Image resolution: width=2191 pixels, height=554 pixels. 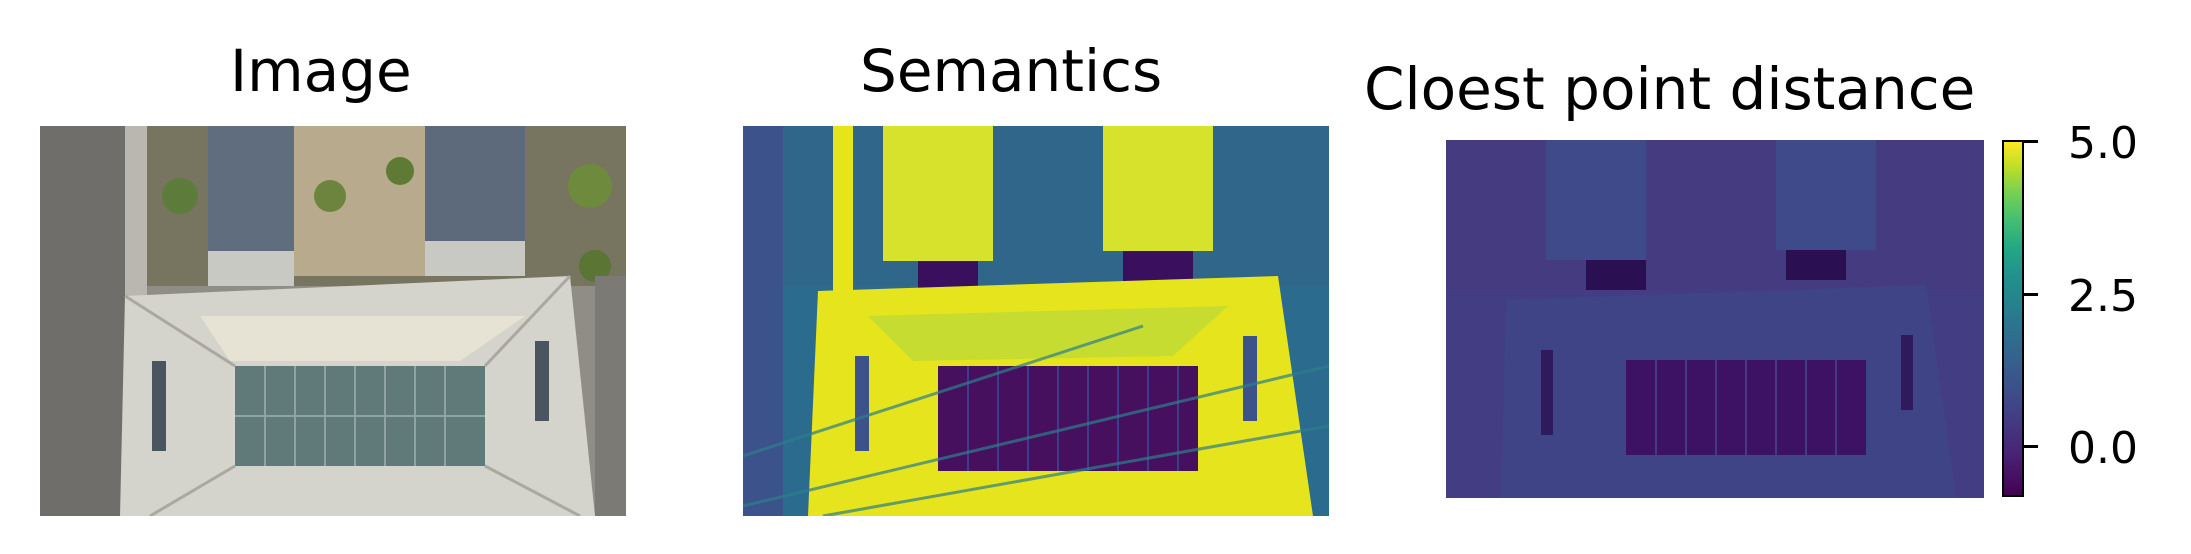 I want to click on distance-panel-title: Cloest point distance, so click(x=1670, y=89).